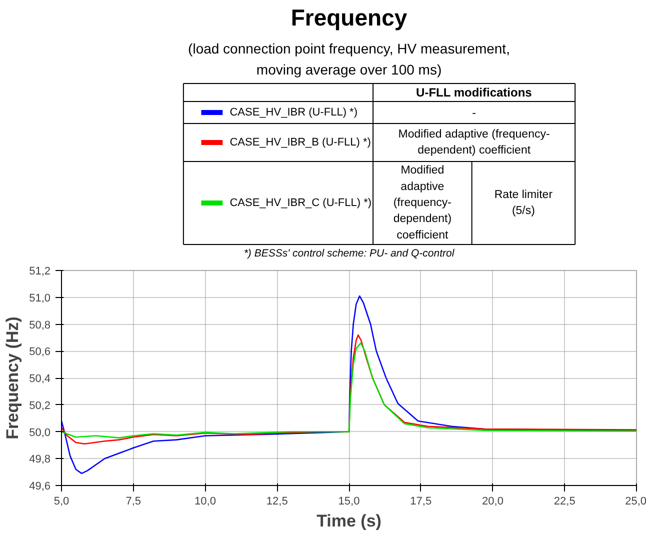  Describe the element at coordinates (40, 325) in the screenshot. I see `y-tick-label: 50,8` at that location.